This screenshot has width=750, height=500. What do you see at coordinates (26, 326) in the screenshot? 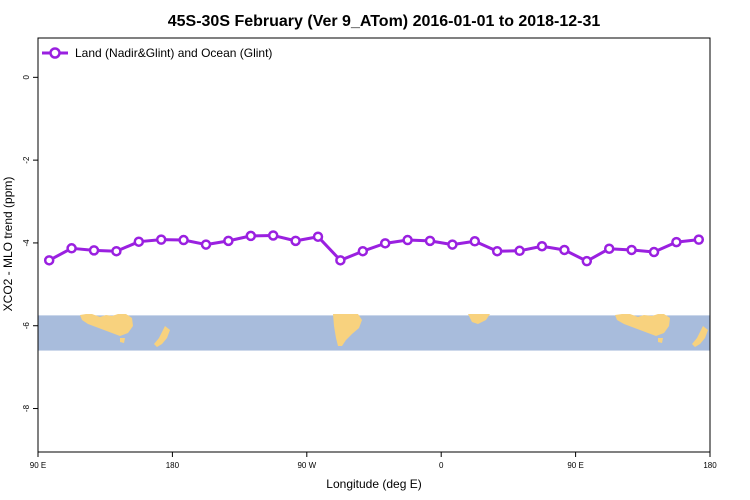
I see `y-tick-label: -6` at bounding box center [26, 326].